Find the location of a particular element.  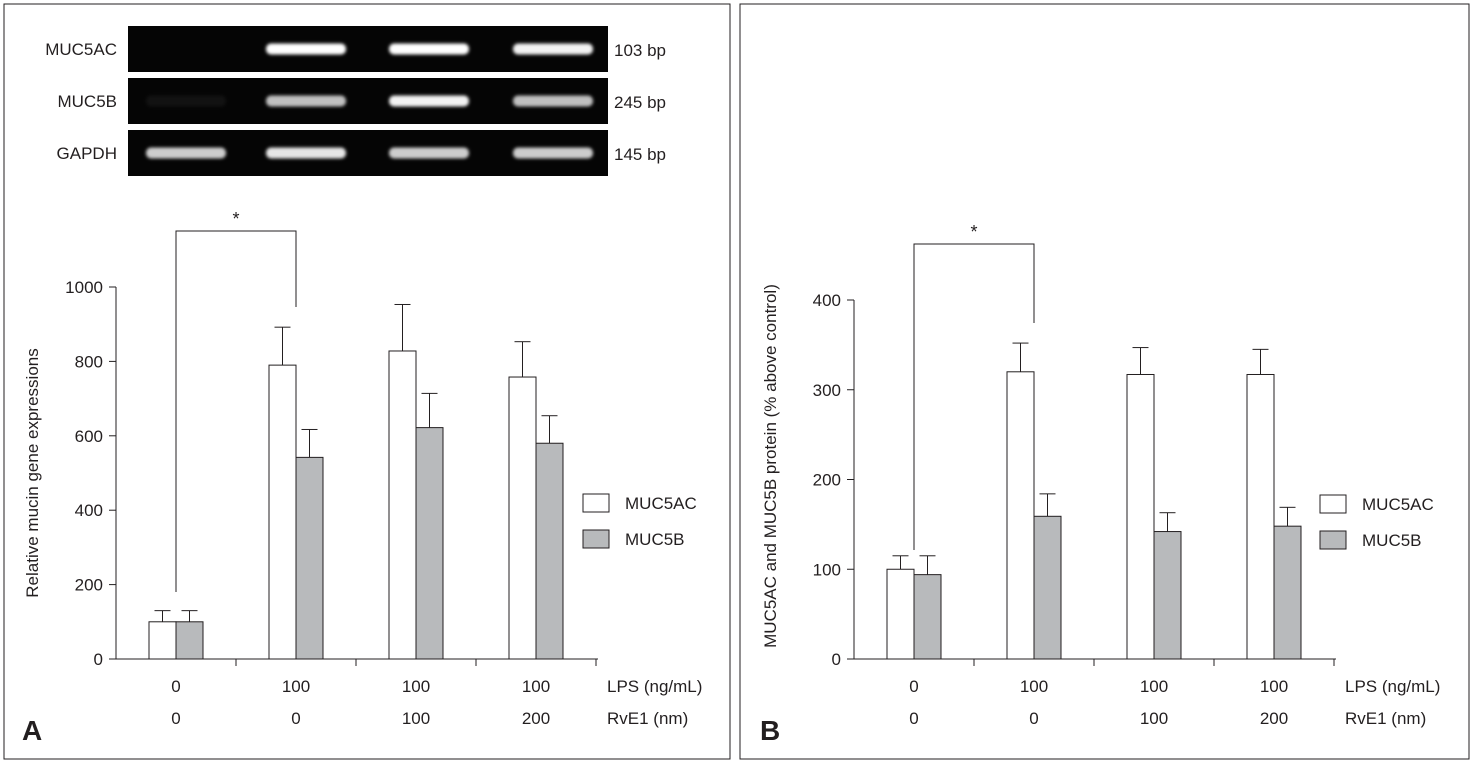

gel-row-label: MUC5AC is located at coordinates (81, 49).